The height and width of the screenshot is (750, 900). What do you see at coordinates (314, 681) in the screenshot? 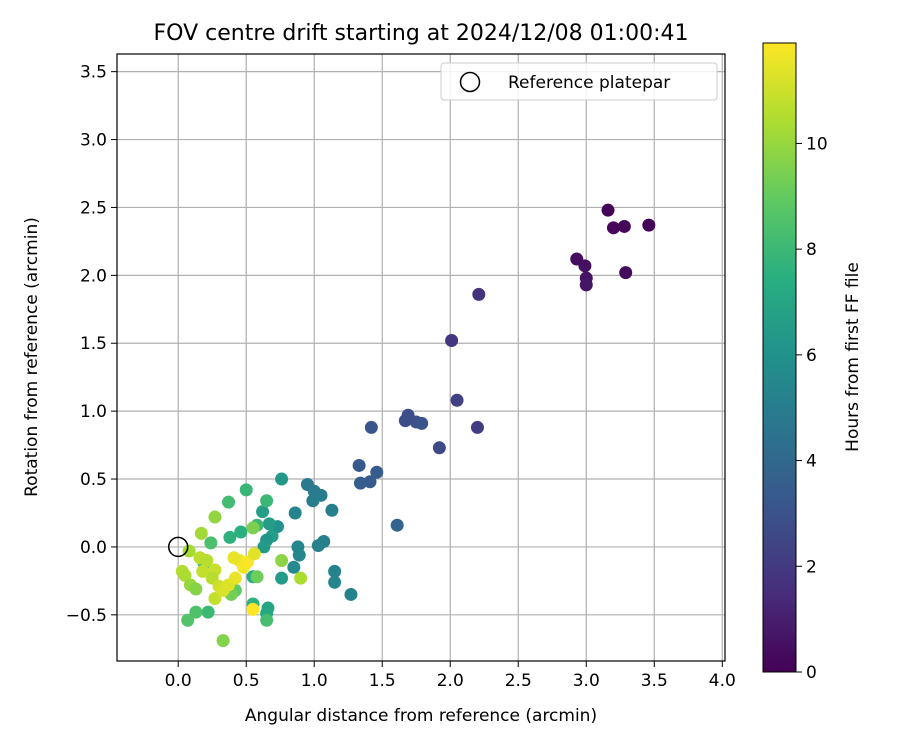
I see `x-tick-label: 1.0` at bounding box center [314, 681].